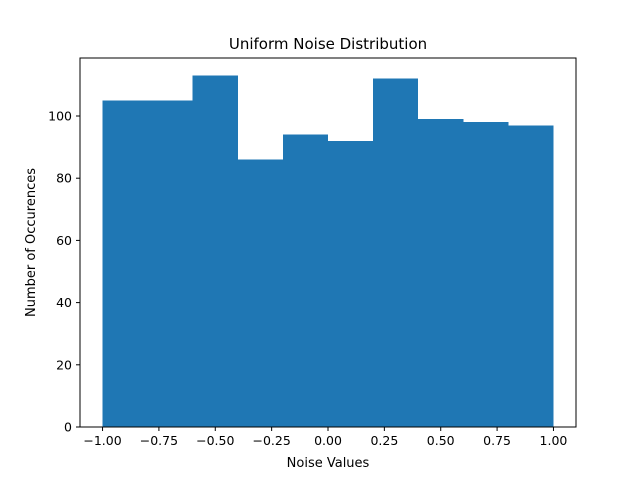  I want to click on y-tick-label: 40, so click(64, 302).